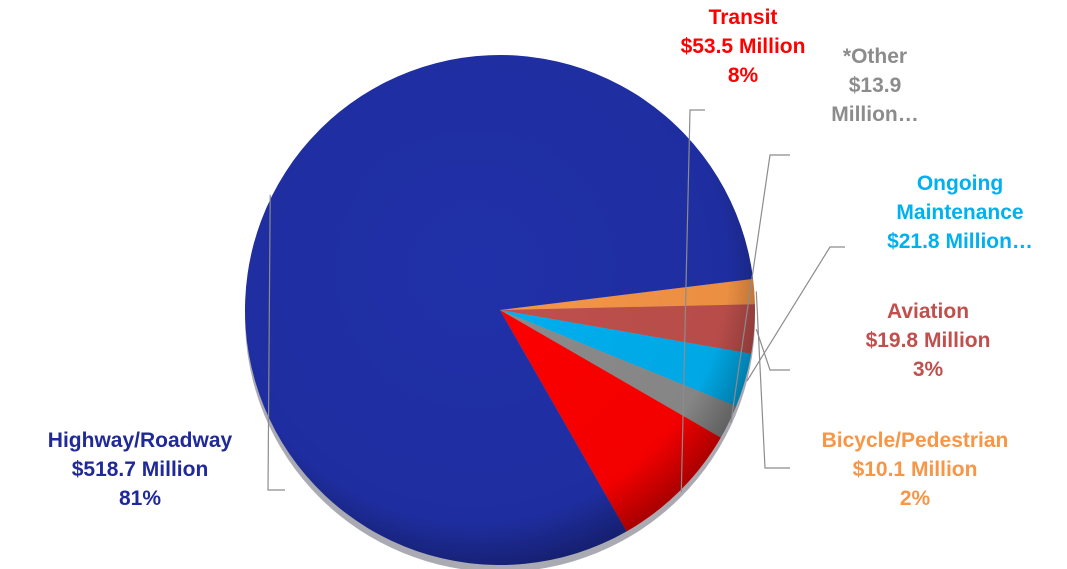  Describe the element at coordinates (772, 350) in the screenshot. I see `leader-line-aviation` at that location.